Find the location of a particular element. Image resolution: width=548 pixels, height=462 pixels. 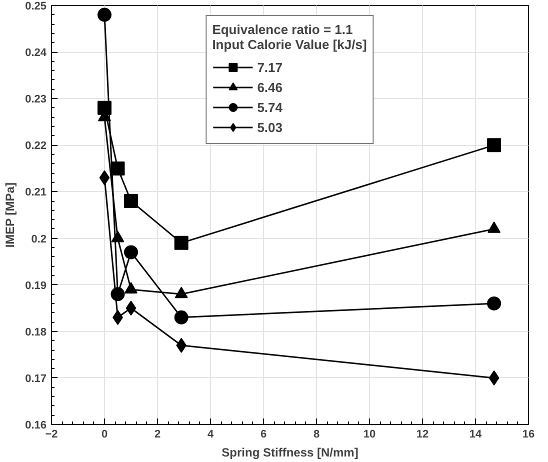

x-tick-label: 10 is located at coordinates (369, 434).